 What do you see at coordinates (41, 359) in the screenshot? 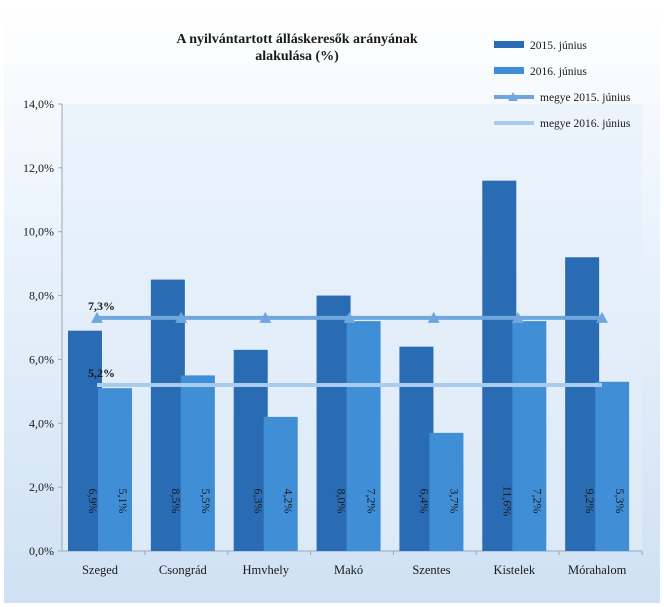
I see `y-tick-label: 6,0%` at bounding box center [41, 359].